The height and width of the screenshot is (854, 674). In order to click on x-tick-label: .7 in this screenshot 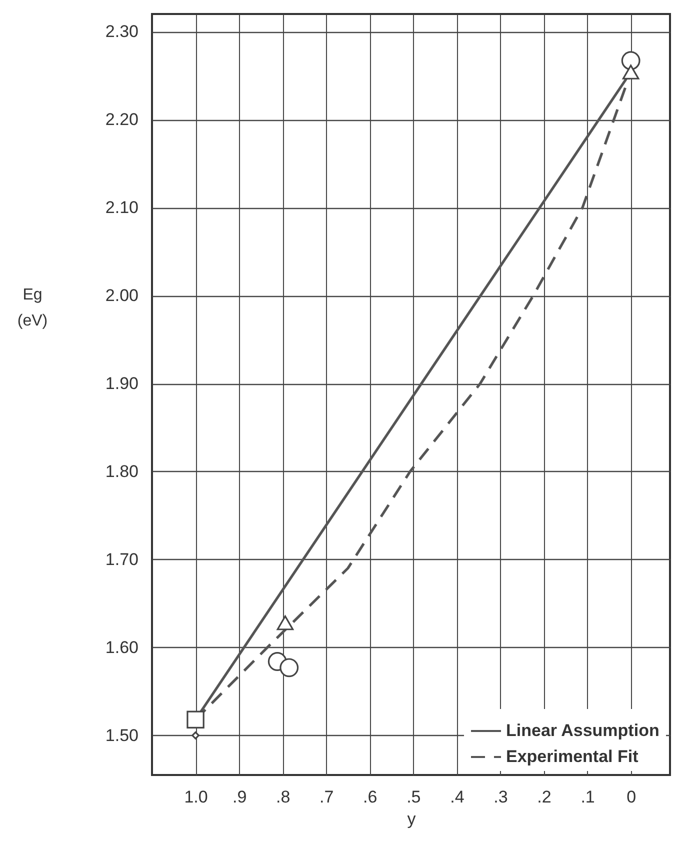, I will do `click(327, 797)`.